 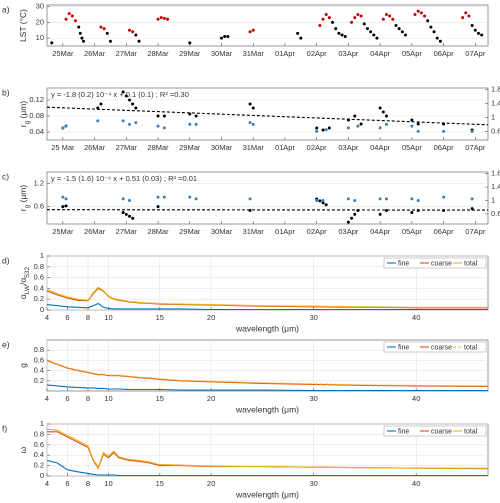 What do you see at coordinates (127, 231) in the screenshot?
I see `x-tick-label: 27Mar` at bounding box center [127, 231].